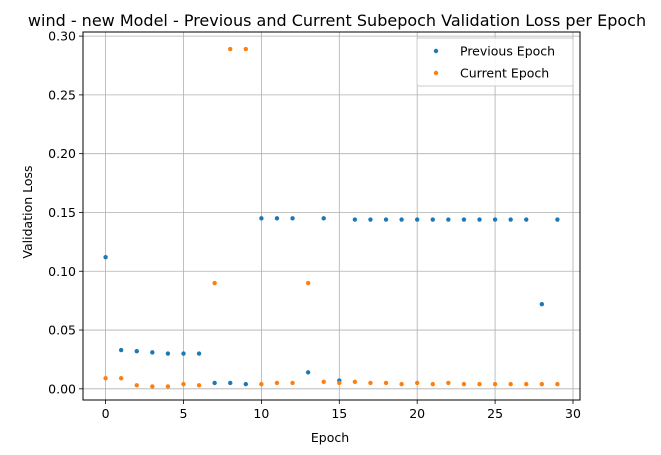 This screenshot has height=455, width=661. What do you see at coordinates (62, 36) in the screenshot?
I see `y-tick-label: 0.30` at bounding box center [62, 36].